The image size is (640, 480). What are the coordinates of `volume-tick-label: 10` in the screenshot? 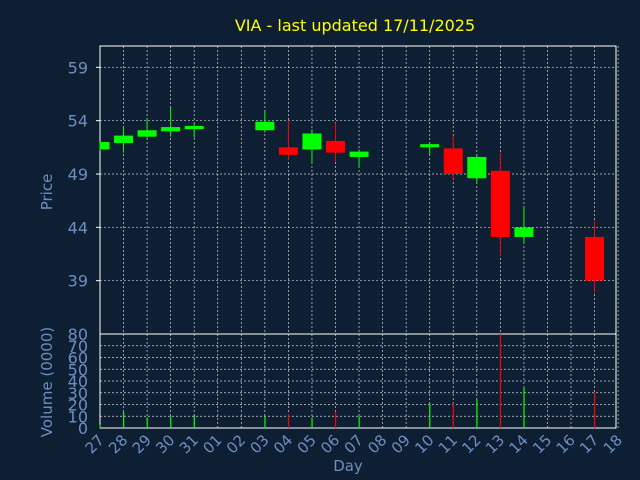 It's located at (78, 416).